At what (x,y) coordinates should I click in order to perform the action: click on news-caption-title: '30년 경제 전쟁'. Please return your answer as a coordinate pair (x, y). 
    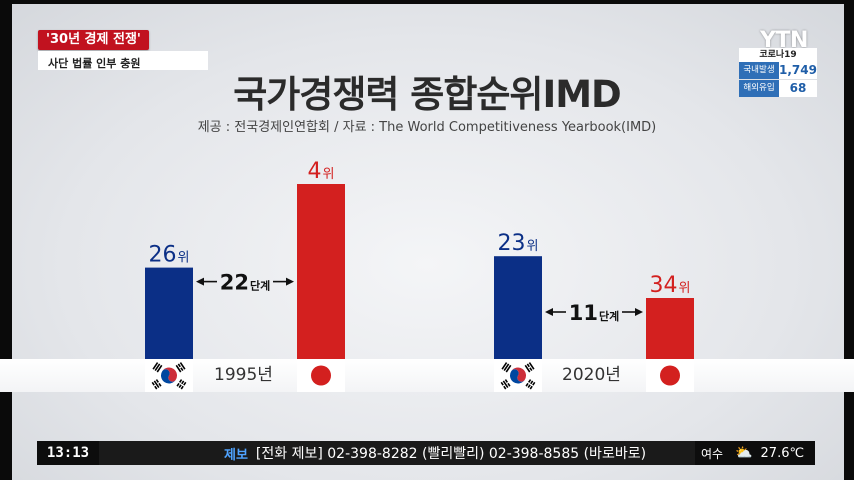
    Looking at the image, I should click on (93, 40).